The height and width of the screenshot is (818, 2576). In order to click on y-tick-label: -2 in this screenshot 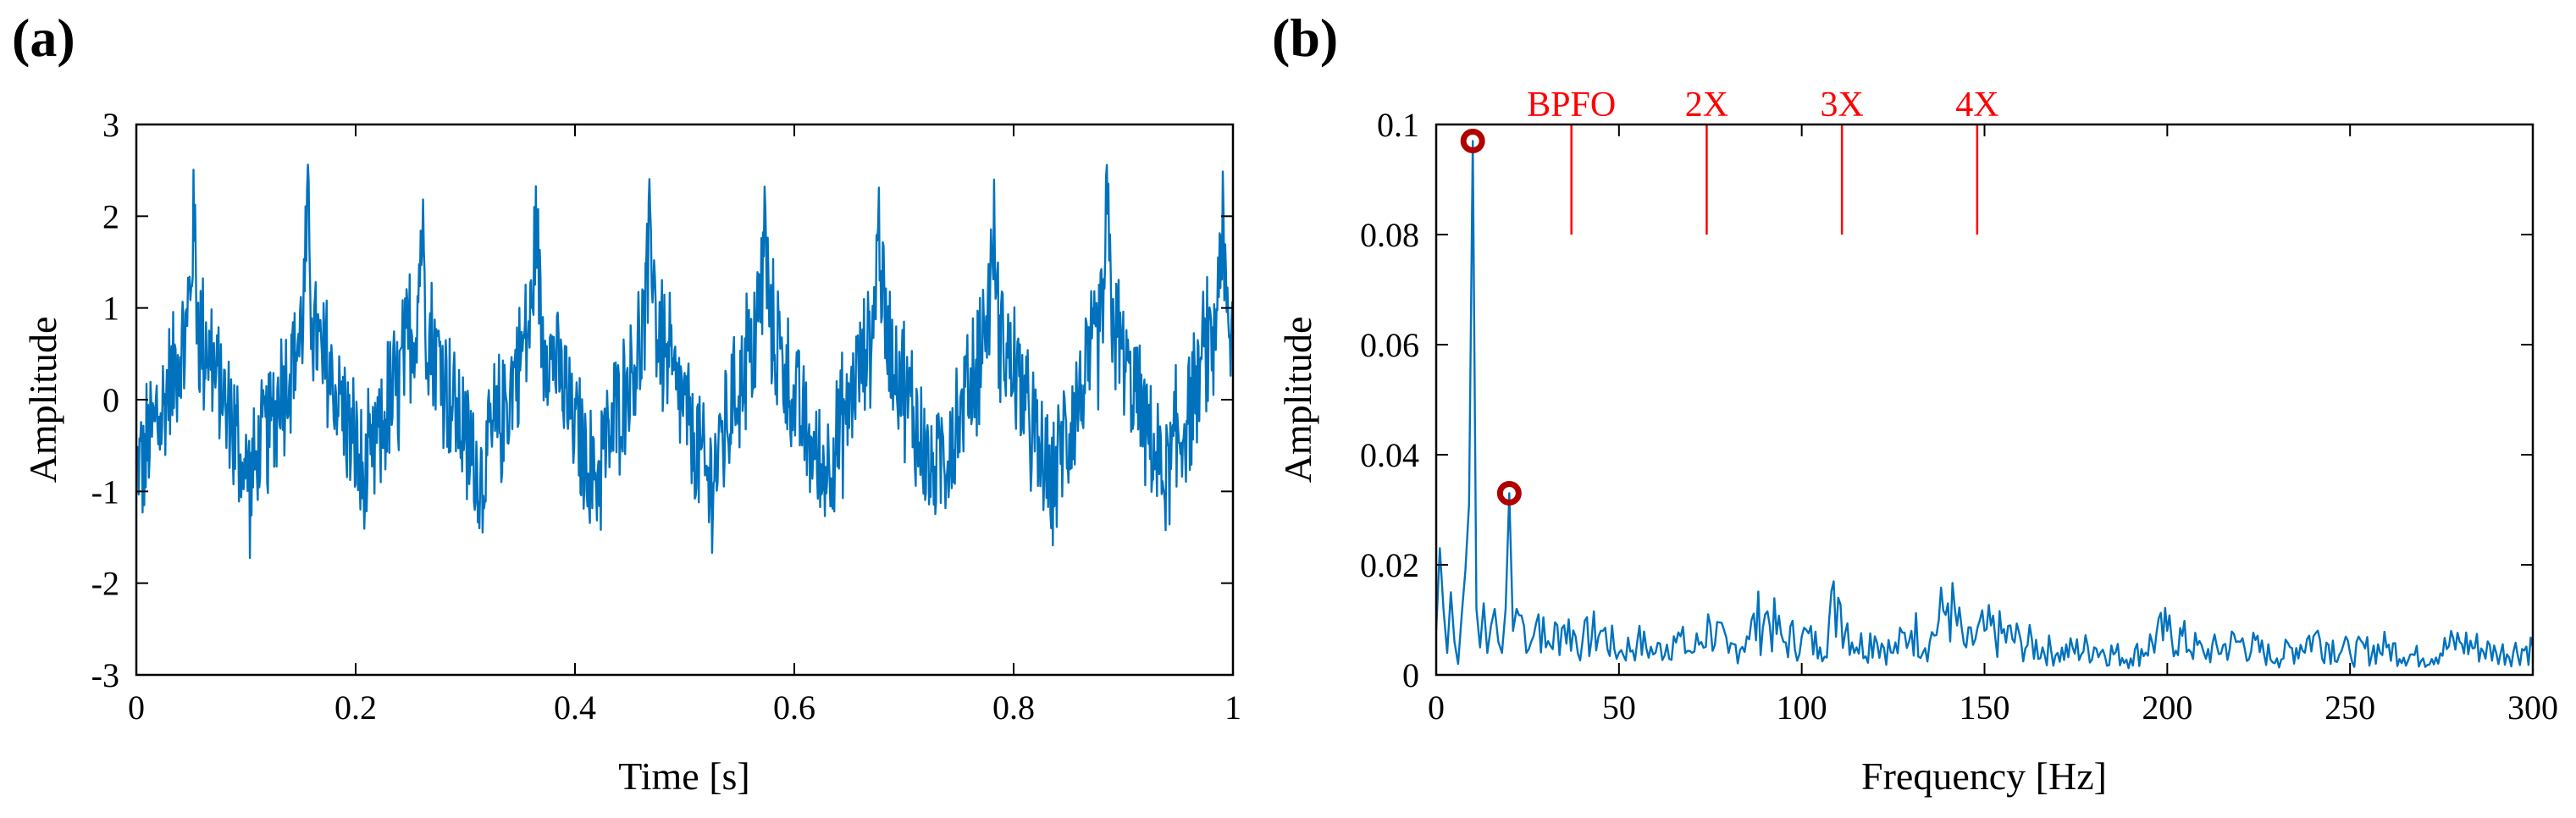, I will do `click(105, 584)`.